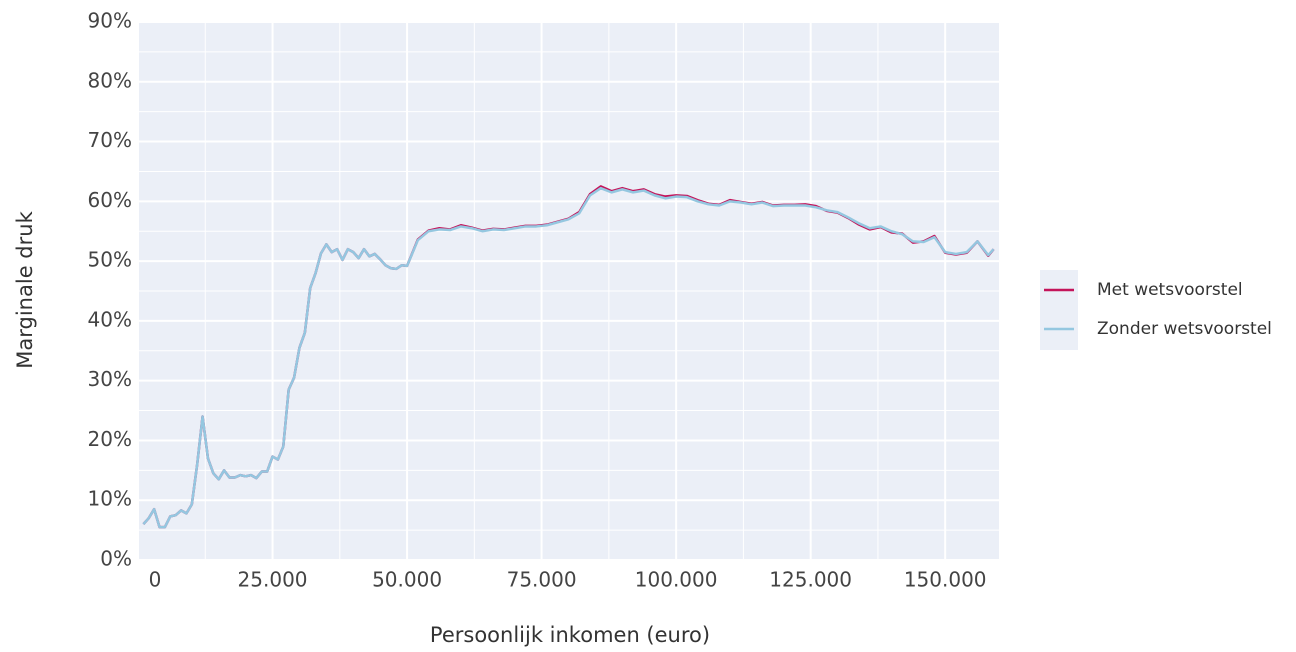  Describe the element at coordinates (110, 439) in the screenshot. I see `y-tick-label: 20%` at that location.